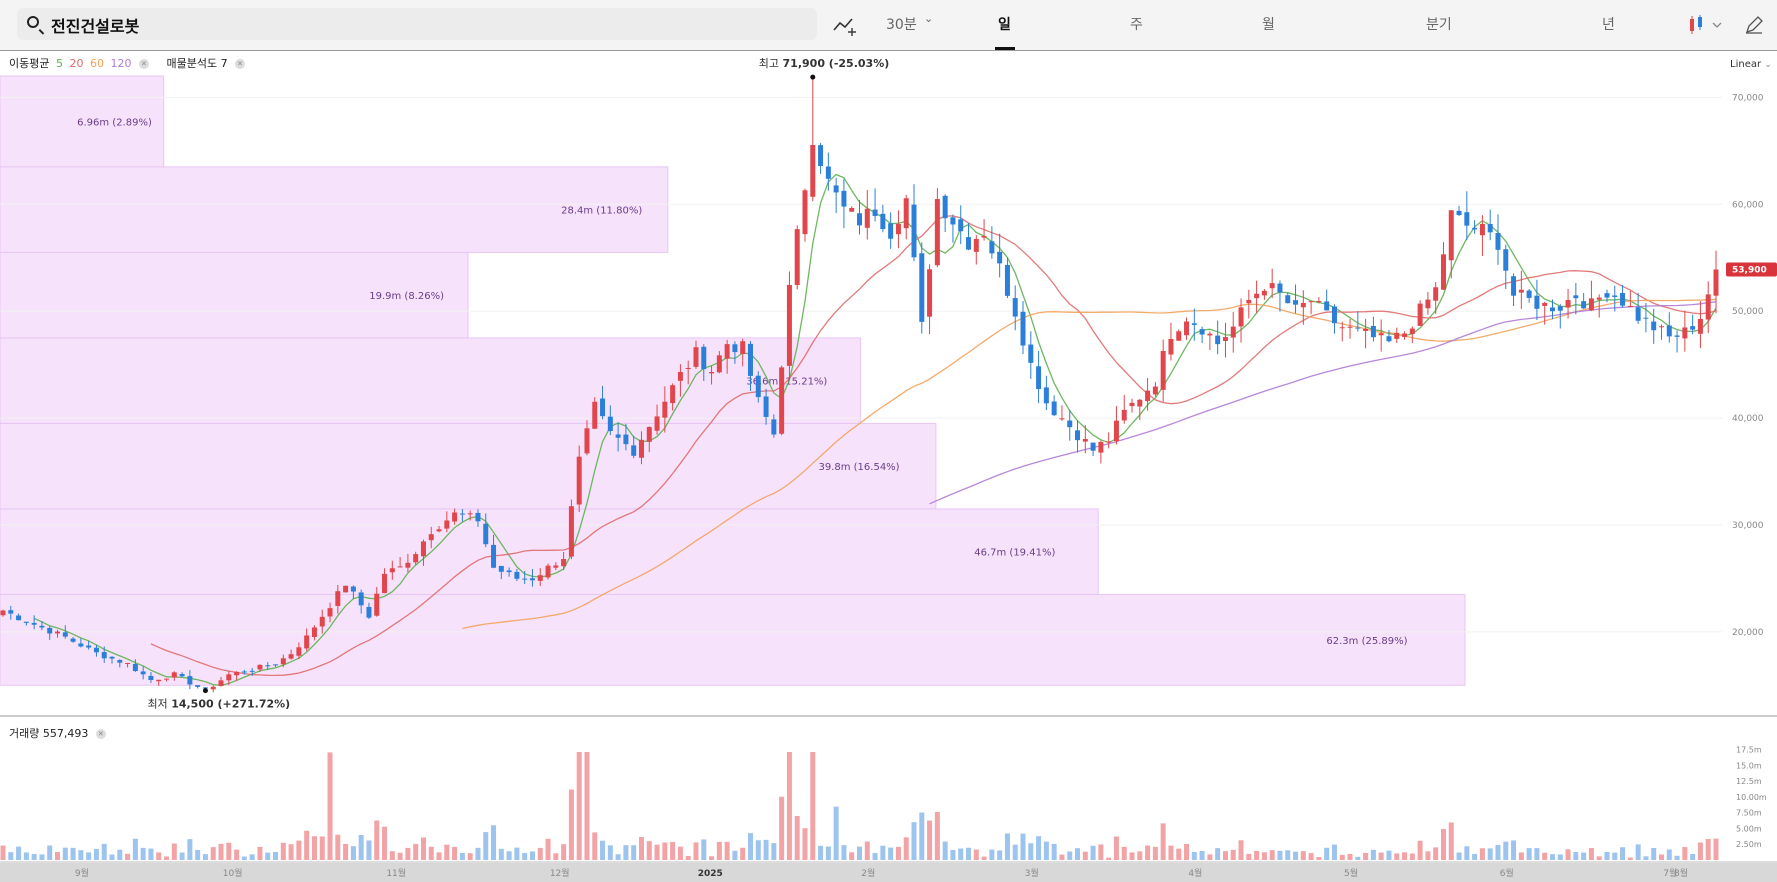  What do you see at coordinates (1708, 25) in the screenshot?
I see `chart-type-icon` at bounding box center [1708, 25].